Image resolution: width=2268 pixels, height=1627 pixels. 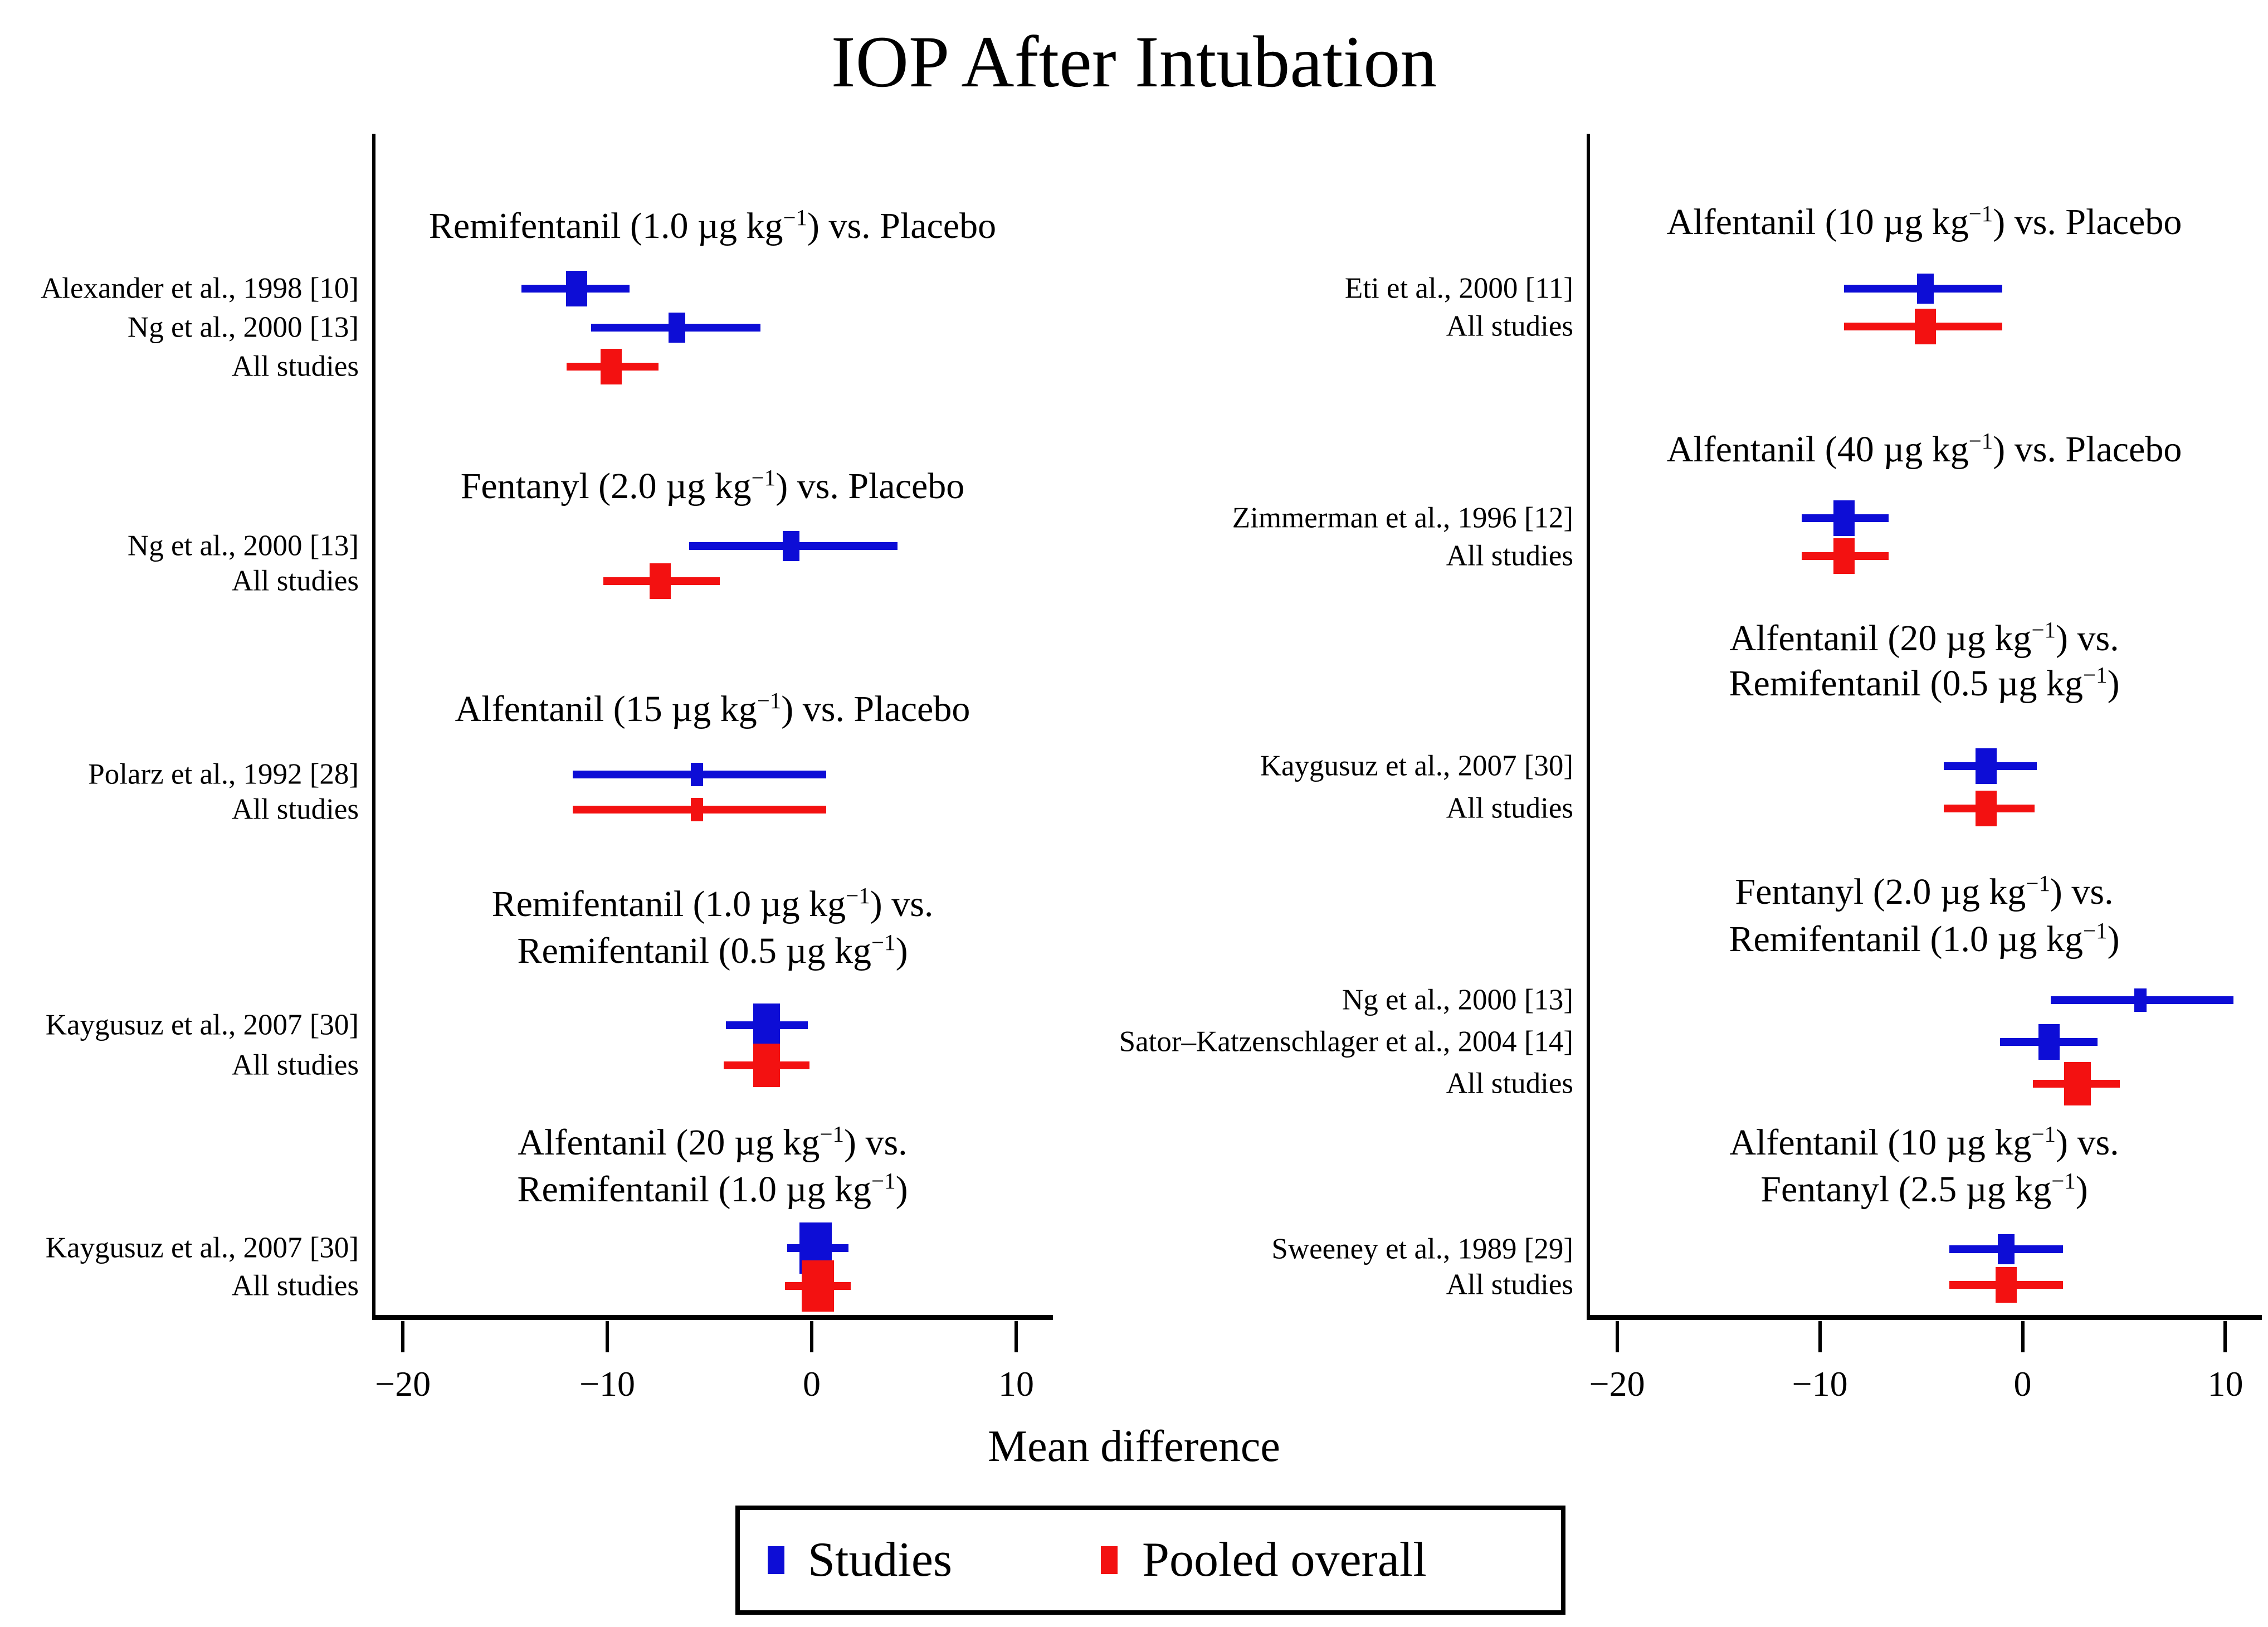 I want to click on group-header: Fentanyl (2.0 µg kg−1) vs. Placebo, so click(x=712, y=485).